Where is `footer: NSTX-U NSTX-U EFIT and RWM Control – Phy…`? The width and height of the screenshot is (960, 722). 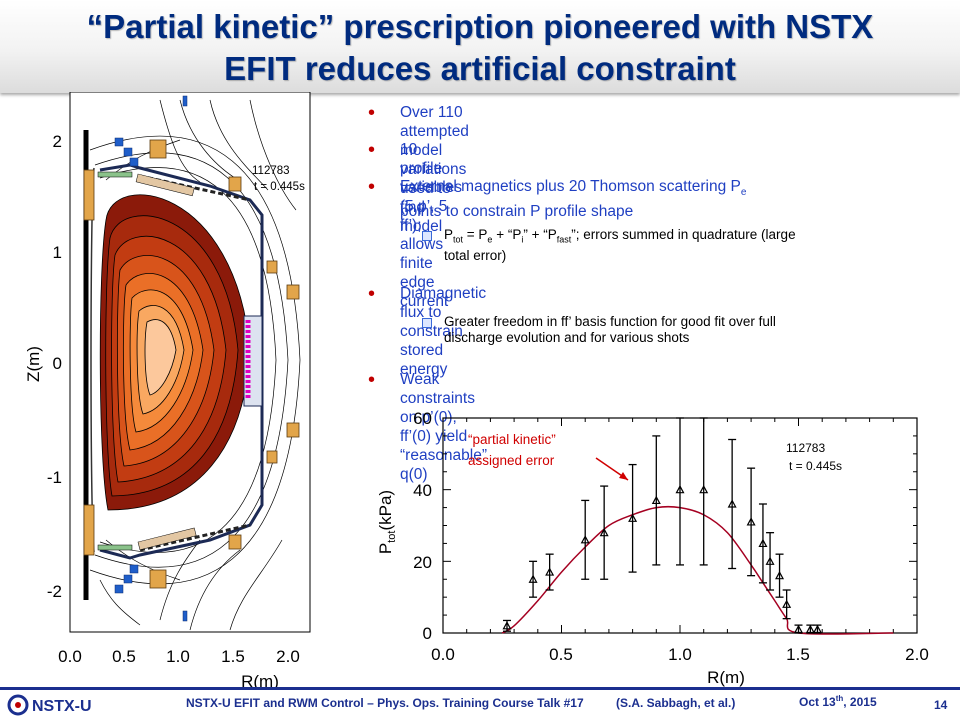
footer: NSTX-U NSTX-U EFIT and RWM Control – Phy… is located at coordinates (480, 703).